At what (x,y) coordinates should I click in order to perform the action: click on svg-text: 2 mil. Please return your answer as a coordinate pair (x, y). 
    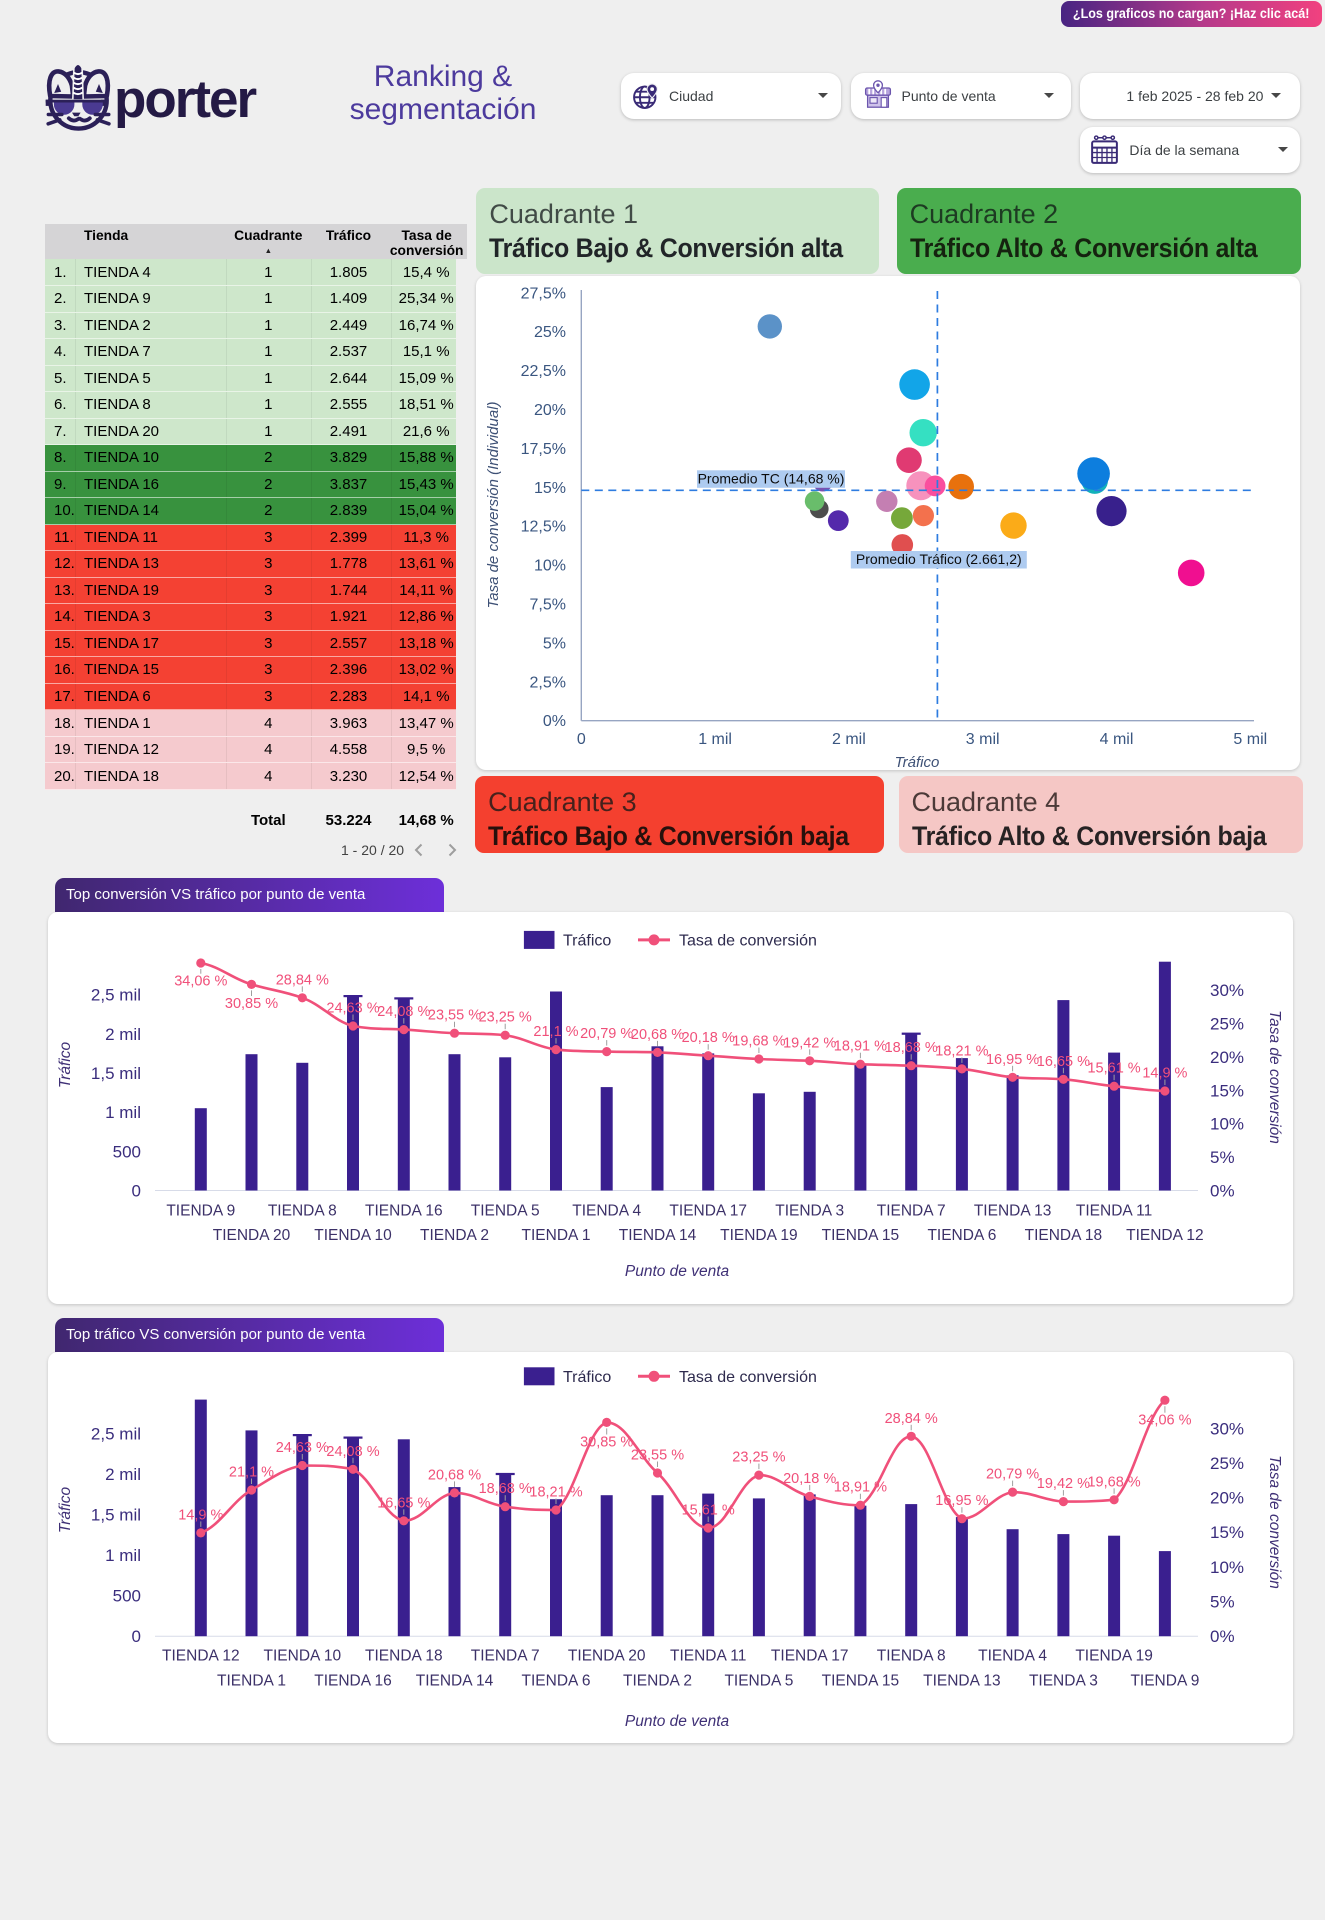
    Looking at the image, I should click on (123, 1034).